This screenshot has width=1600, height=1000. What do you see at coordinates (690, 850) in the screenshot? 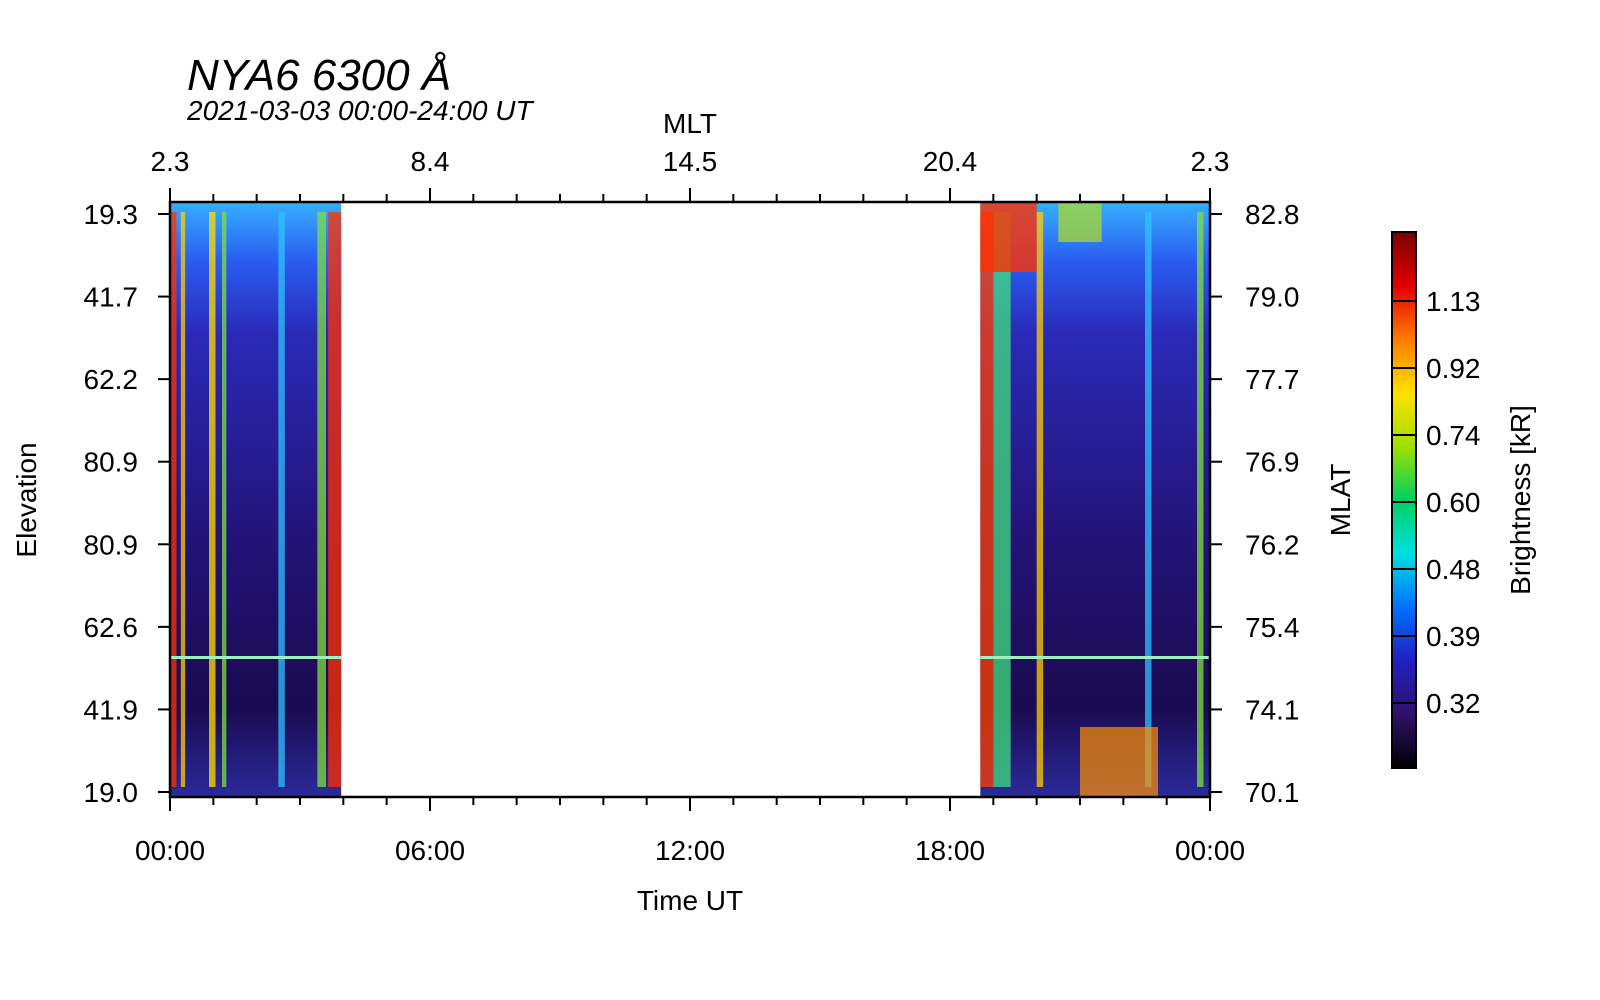
I see `x-tick-label: 12:00` at bounding box center [690, 850].